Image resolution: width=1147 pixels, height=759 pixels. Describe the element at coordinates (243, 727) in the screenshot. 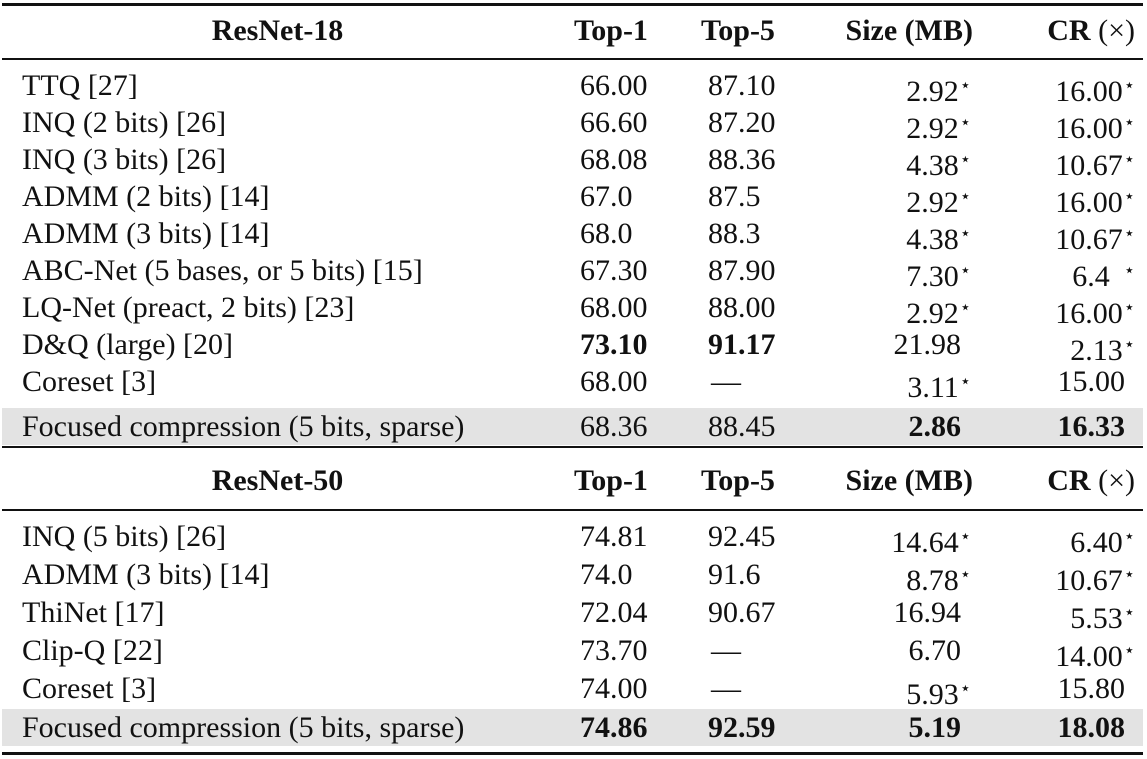

I see `method-name: Focused compression (5 bits, sparse)` at that location.